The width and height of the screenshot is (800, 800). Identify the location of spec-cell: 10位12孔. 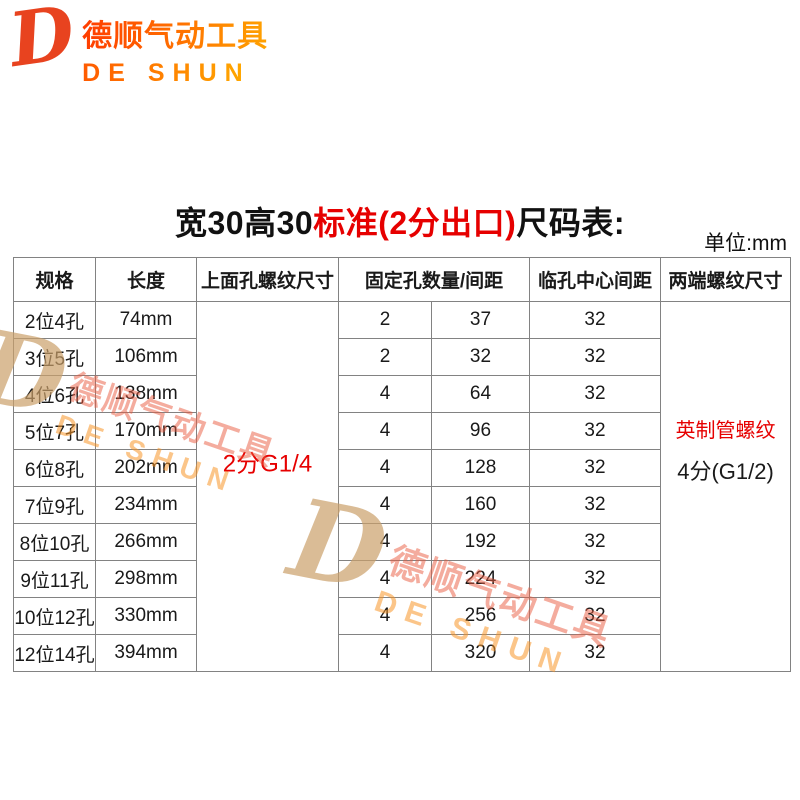
(54, 616).